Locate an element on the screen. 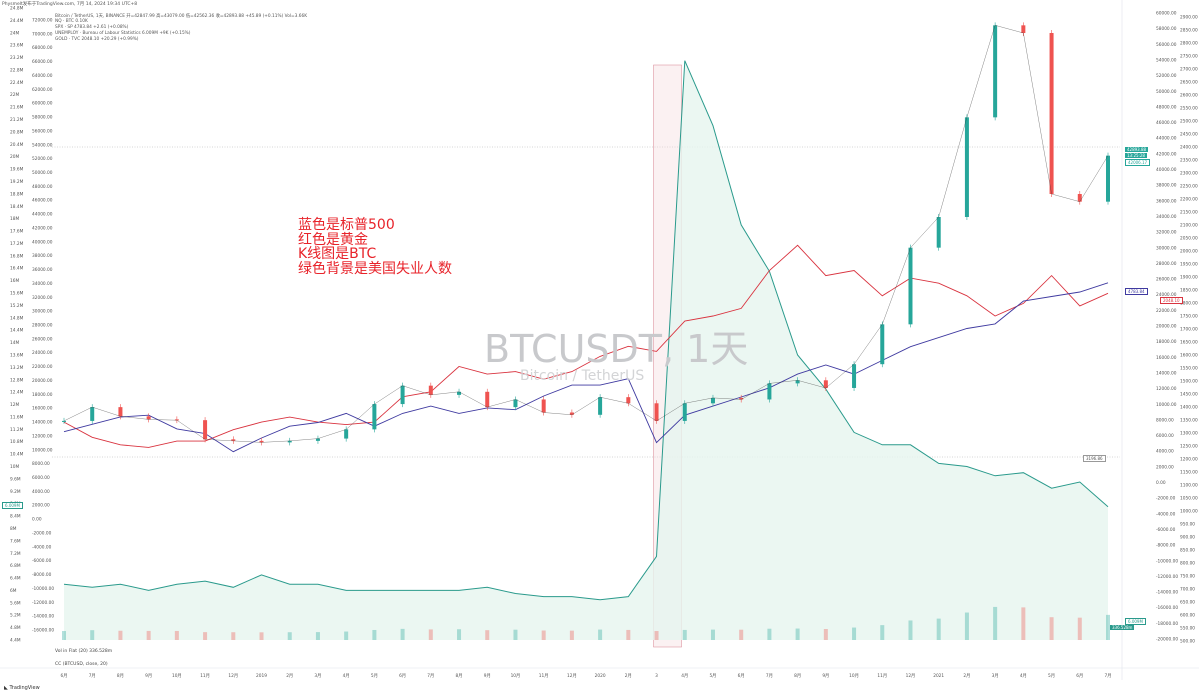  left-axis-tick-btc: 68000.00 is located at coordinates (42, 48).